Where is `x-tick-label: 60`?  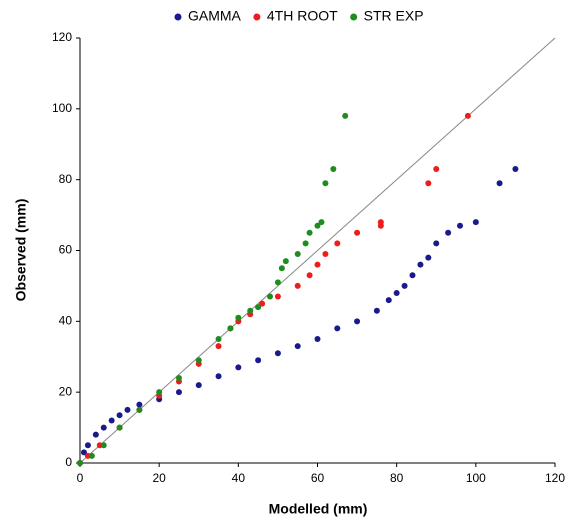
x-tick-label: 60 is located at coordinates (318, 478).